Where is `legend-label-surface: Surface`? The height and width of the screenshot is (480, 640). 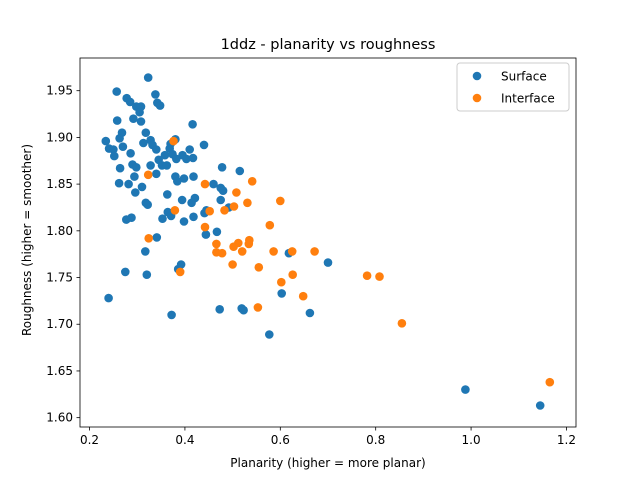
legend-label-surface: Surface is located at coordinates (524, 77).